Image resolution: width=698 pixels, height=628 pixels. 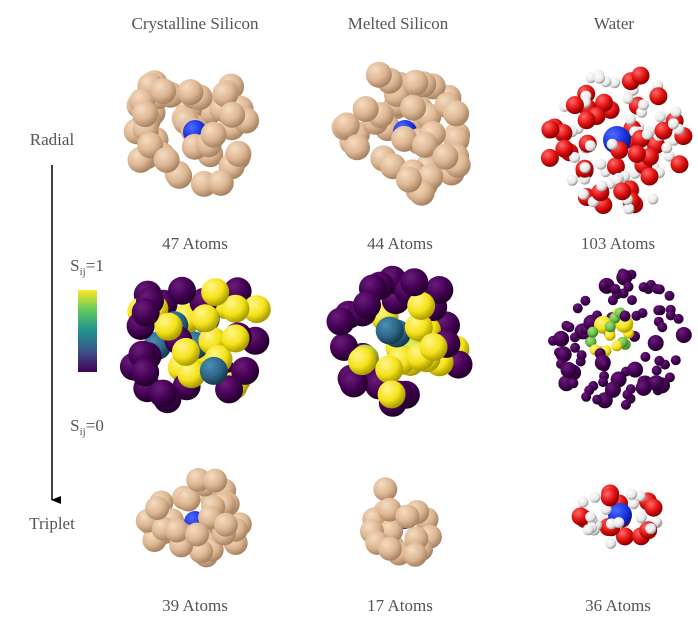 What do you see at coordinates (195, 605) in the screenshot?
I see `atom-count: 39 Atoms` at bounding box center [195, 605].